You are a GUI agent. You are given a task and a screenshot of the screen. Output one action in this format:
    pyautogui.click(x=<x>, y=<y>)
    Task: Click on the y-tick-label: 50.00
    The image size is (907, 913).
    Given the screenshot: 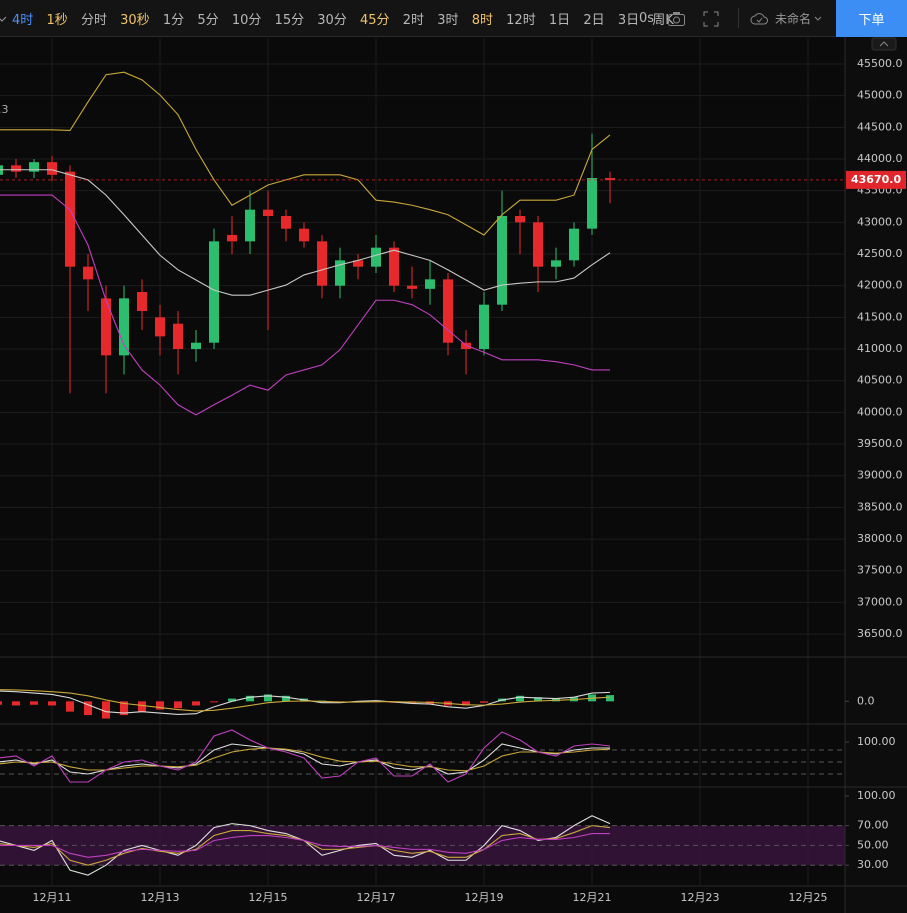 What is the action you would take?
    pyautogui.click(x=873, y=844)
    